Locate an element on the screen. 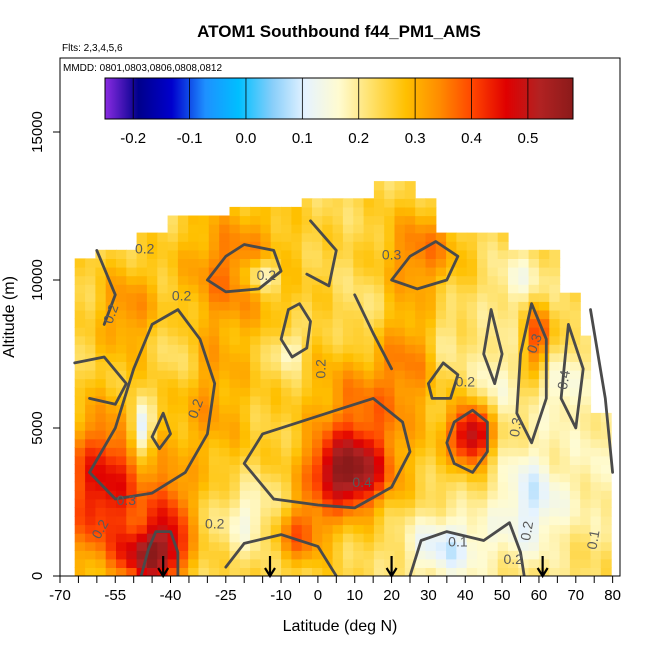 This screenshot has width=650, height=650. y-tick-label: 5000 is located at coordinates (37, 427).